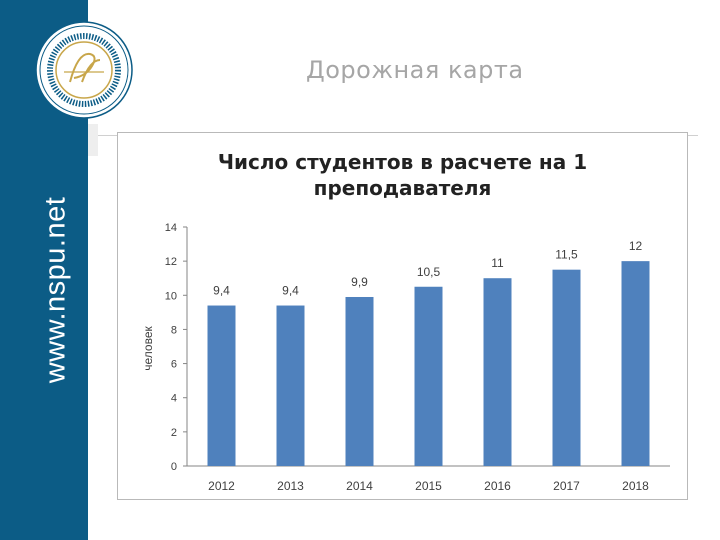  What do you see at coordinates (497, 263) in the screenshot?
I see `data-label: 11` at bounding box center [497, 263].